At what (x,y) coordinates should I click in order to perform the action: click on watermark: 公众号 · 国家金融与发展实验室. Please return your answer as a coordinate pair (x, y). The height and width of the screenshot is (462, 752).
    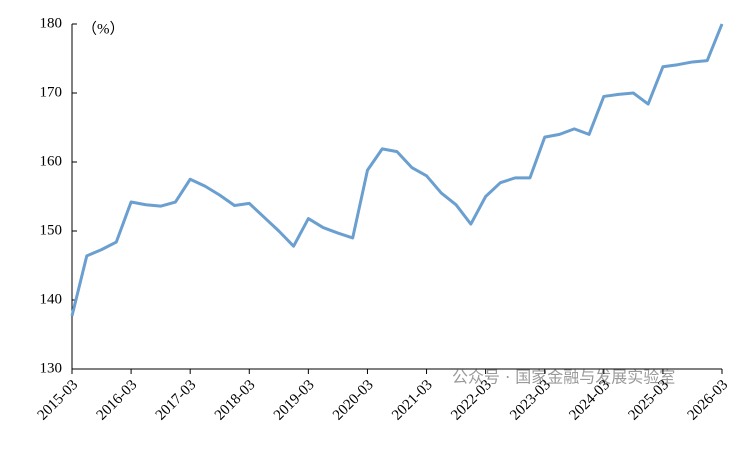
    Looking at the image, I should click on (563, 377).